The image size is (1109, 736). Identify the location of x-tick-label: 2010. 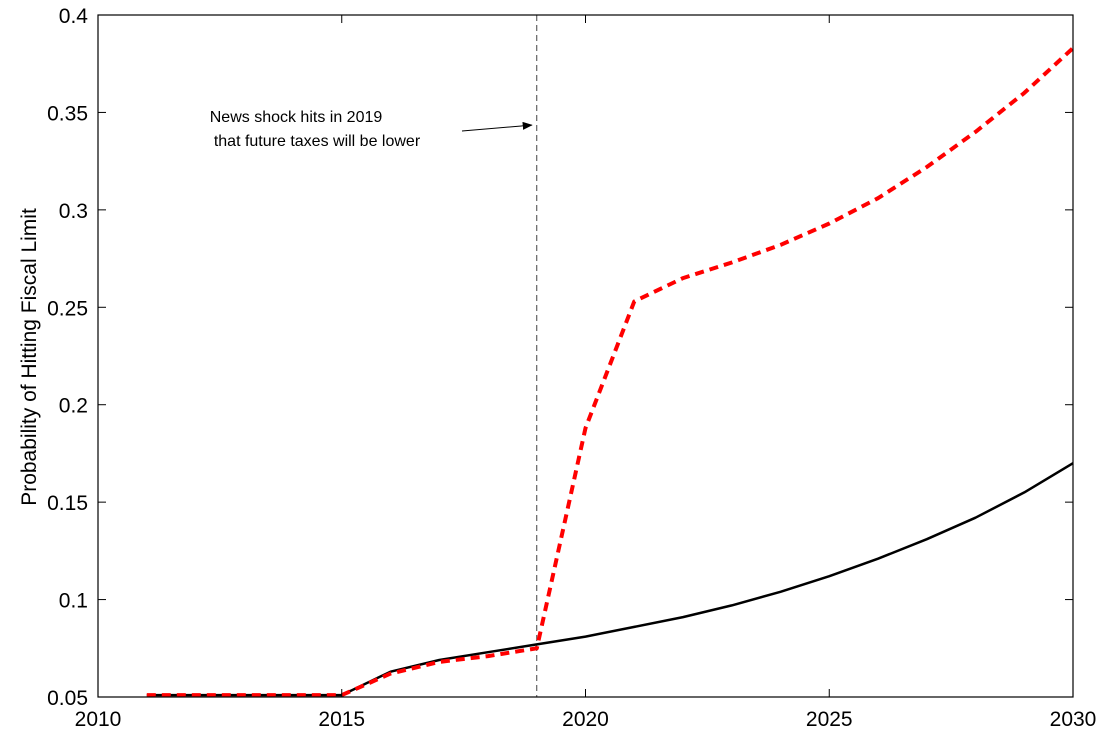
(98, 719).